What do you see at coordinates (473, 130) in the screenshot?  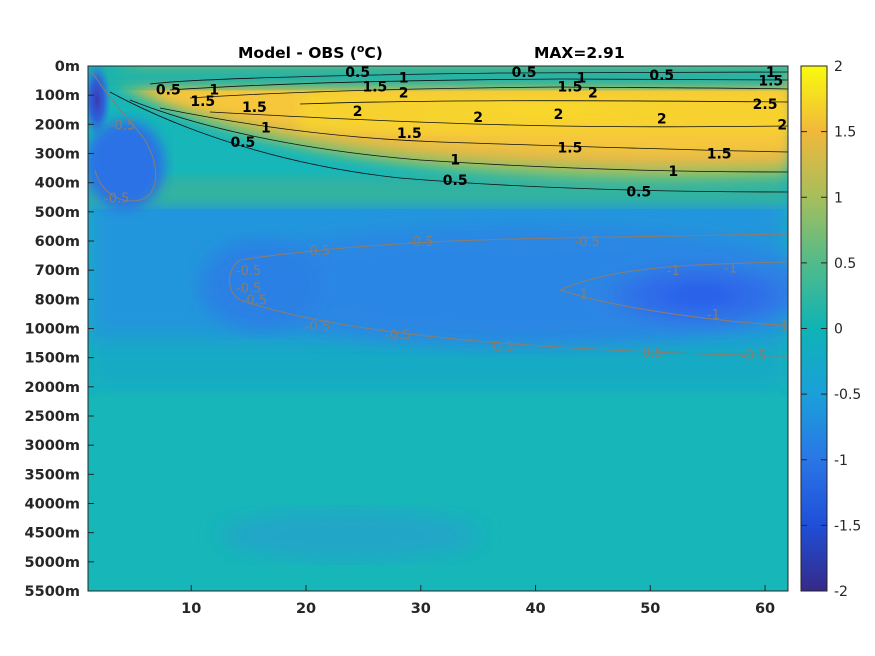 I see `contour-1-5-lower` at bounding box center [473, 130].